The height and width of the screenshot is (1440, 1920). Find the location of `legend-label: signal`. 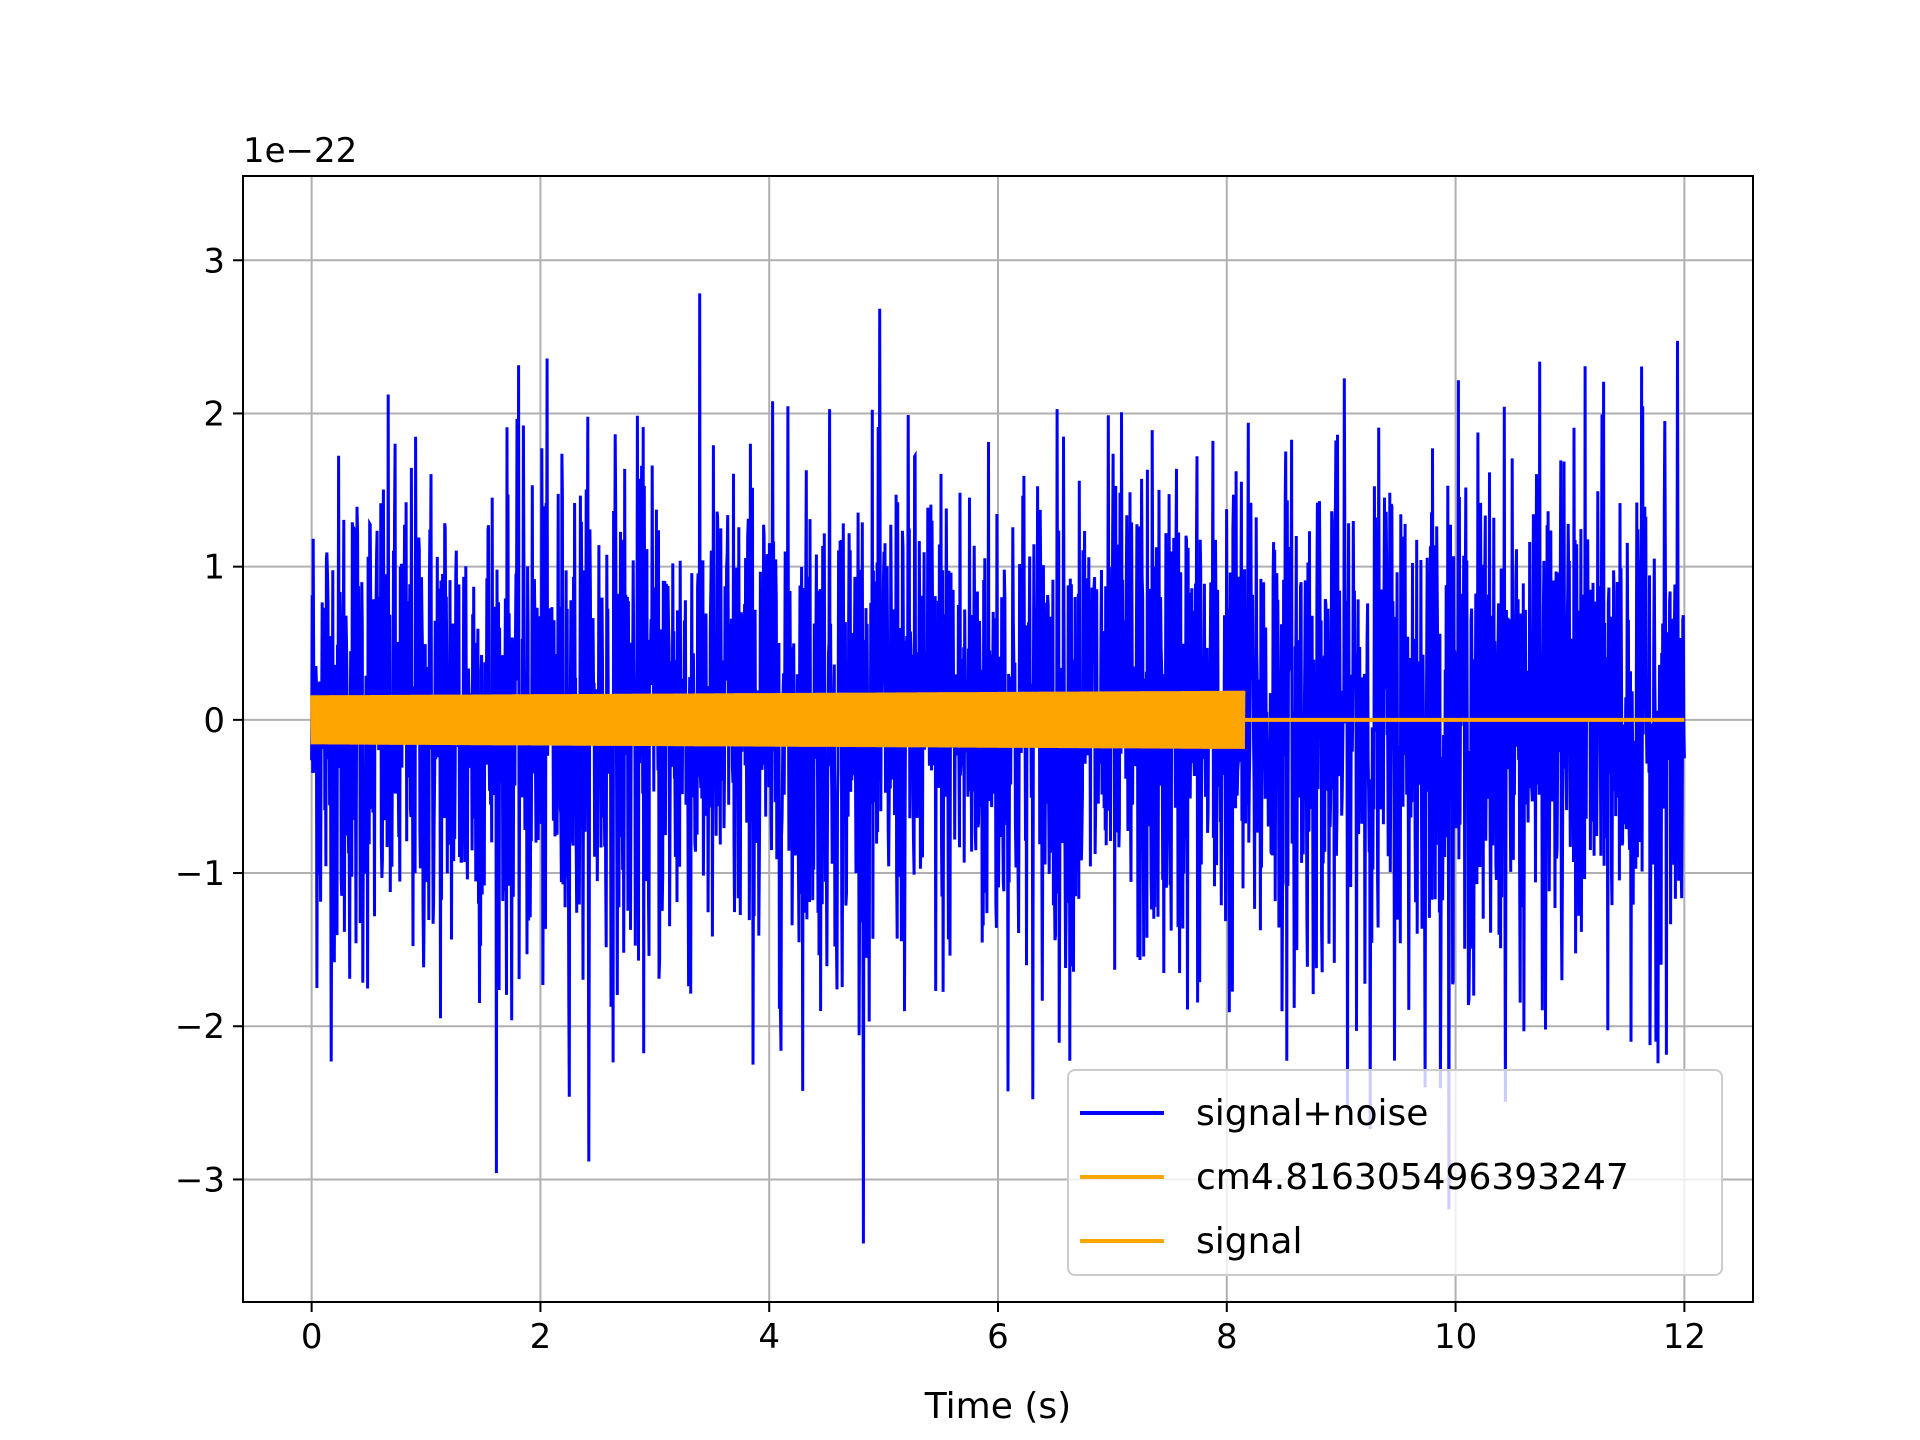

legend-label: signal is located at coordinates (1249, 1241).